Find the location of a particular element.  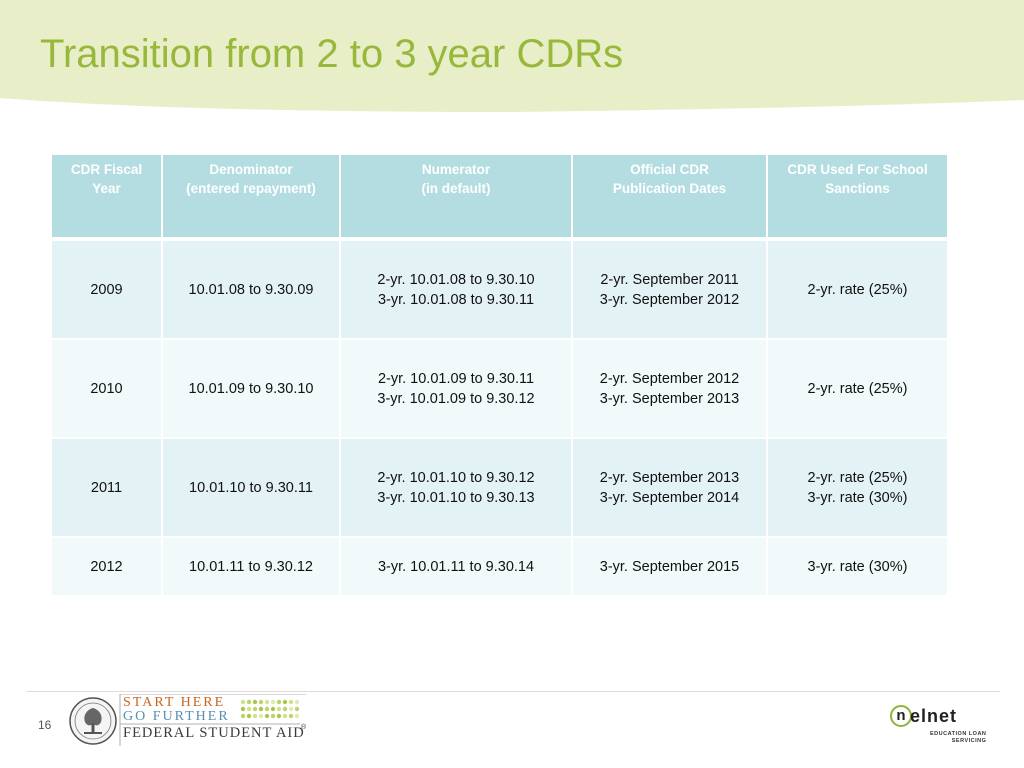

nelnet-logo-icon: n is located at coordinates (901, 716).